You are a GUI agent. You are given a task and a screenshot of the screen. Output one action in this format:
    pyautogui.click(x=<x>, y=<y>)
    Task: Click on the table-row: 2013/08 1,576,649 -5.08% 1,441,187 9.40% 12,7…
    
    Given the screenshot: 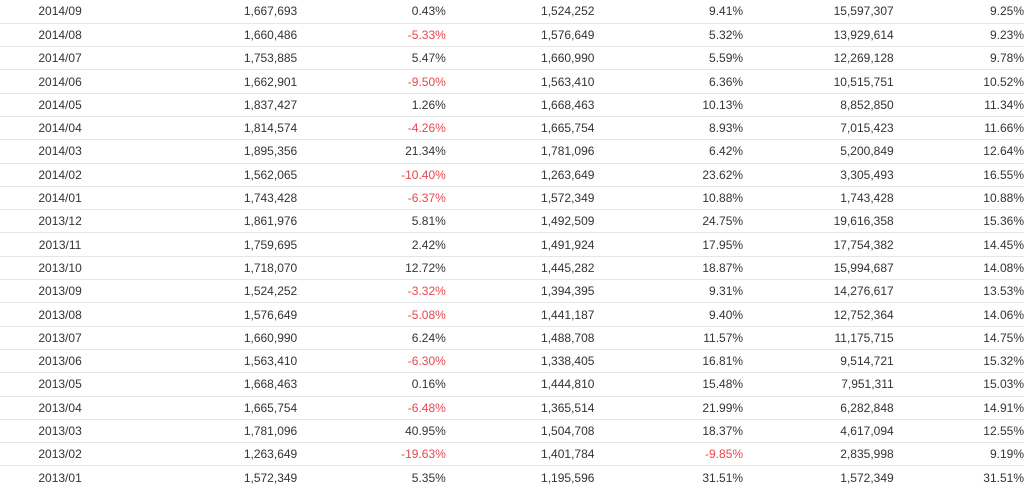 What is the action you would take?
    pyautogui.click(x=512, y=314)
    